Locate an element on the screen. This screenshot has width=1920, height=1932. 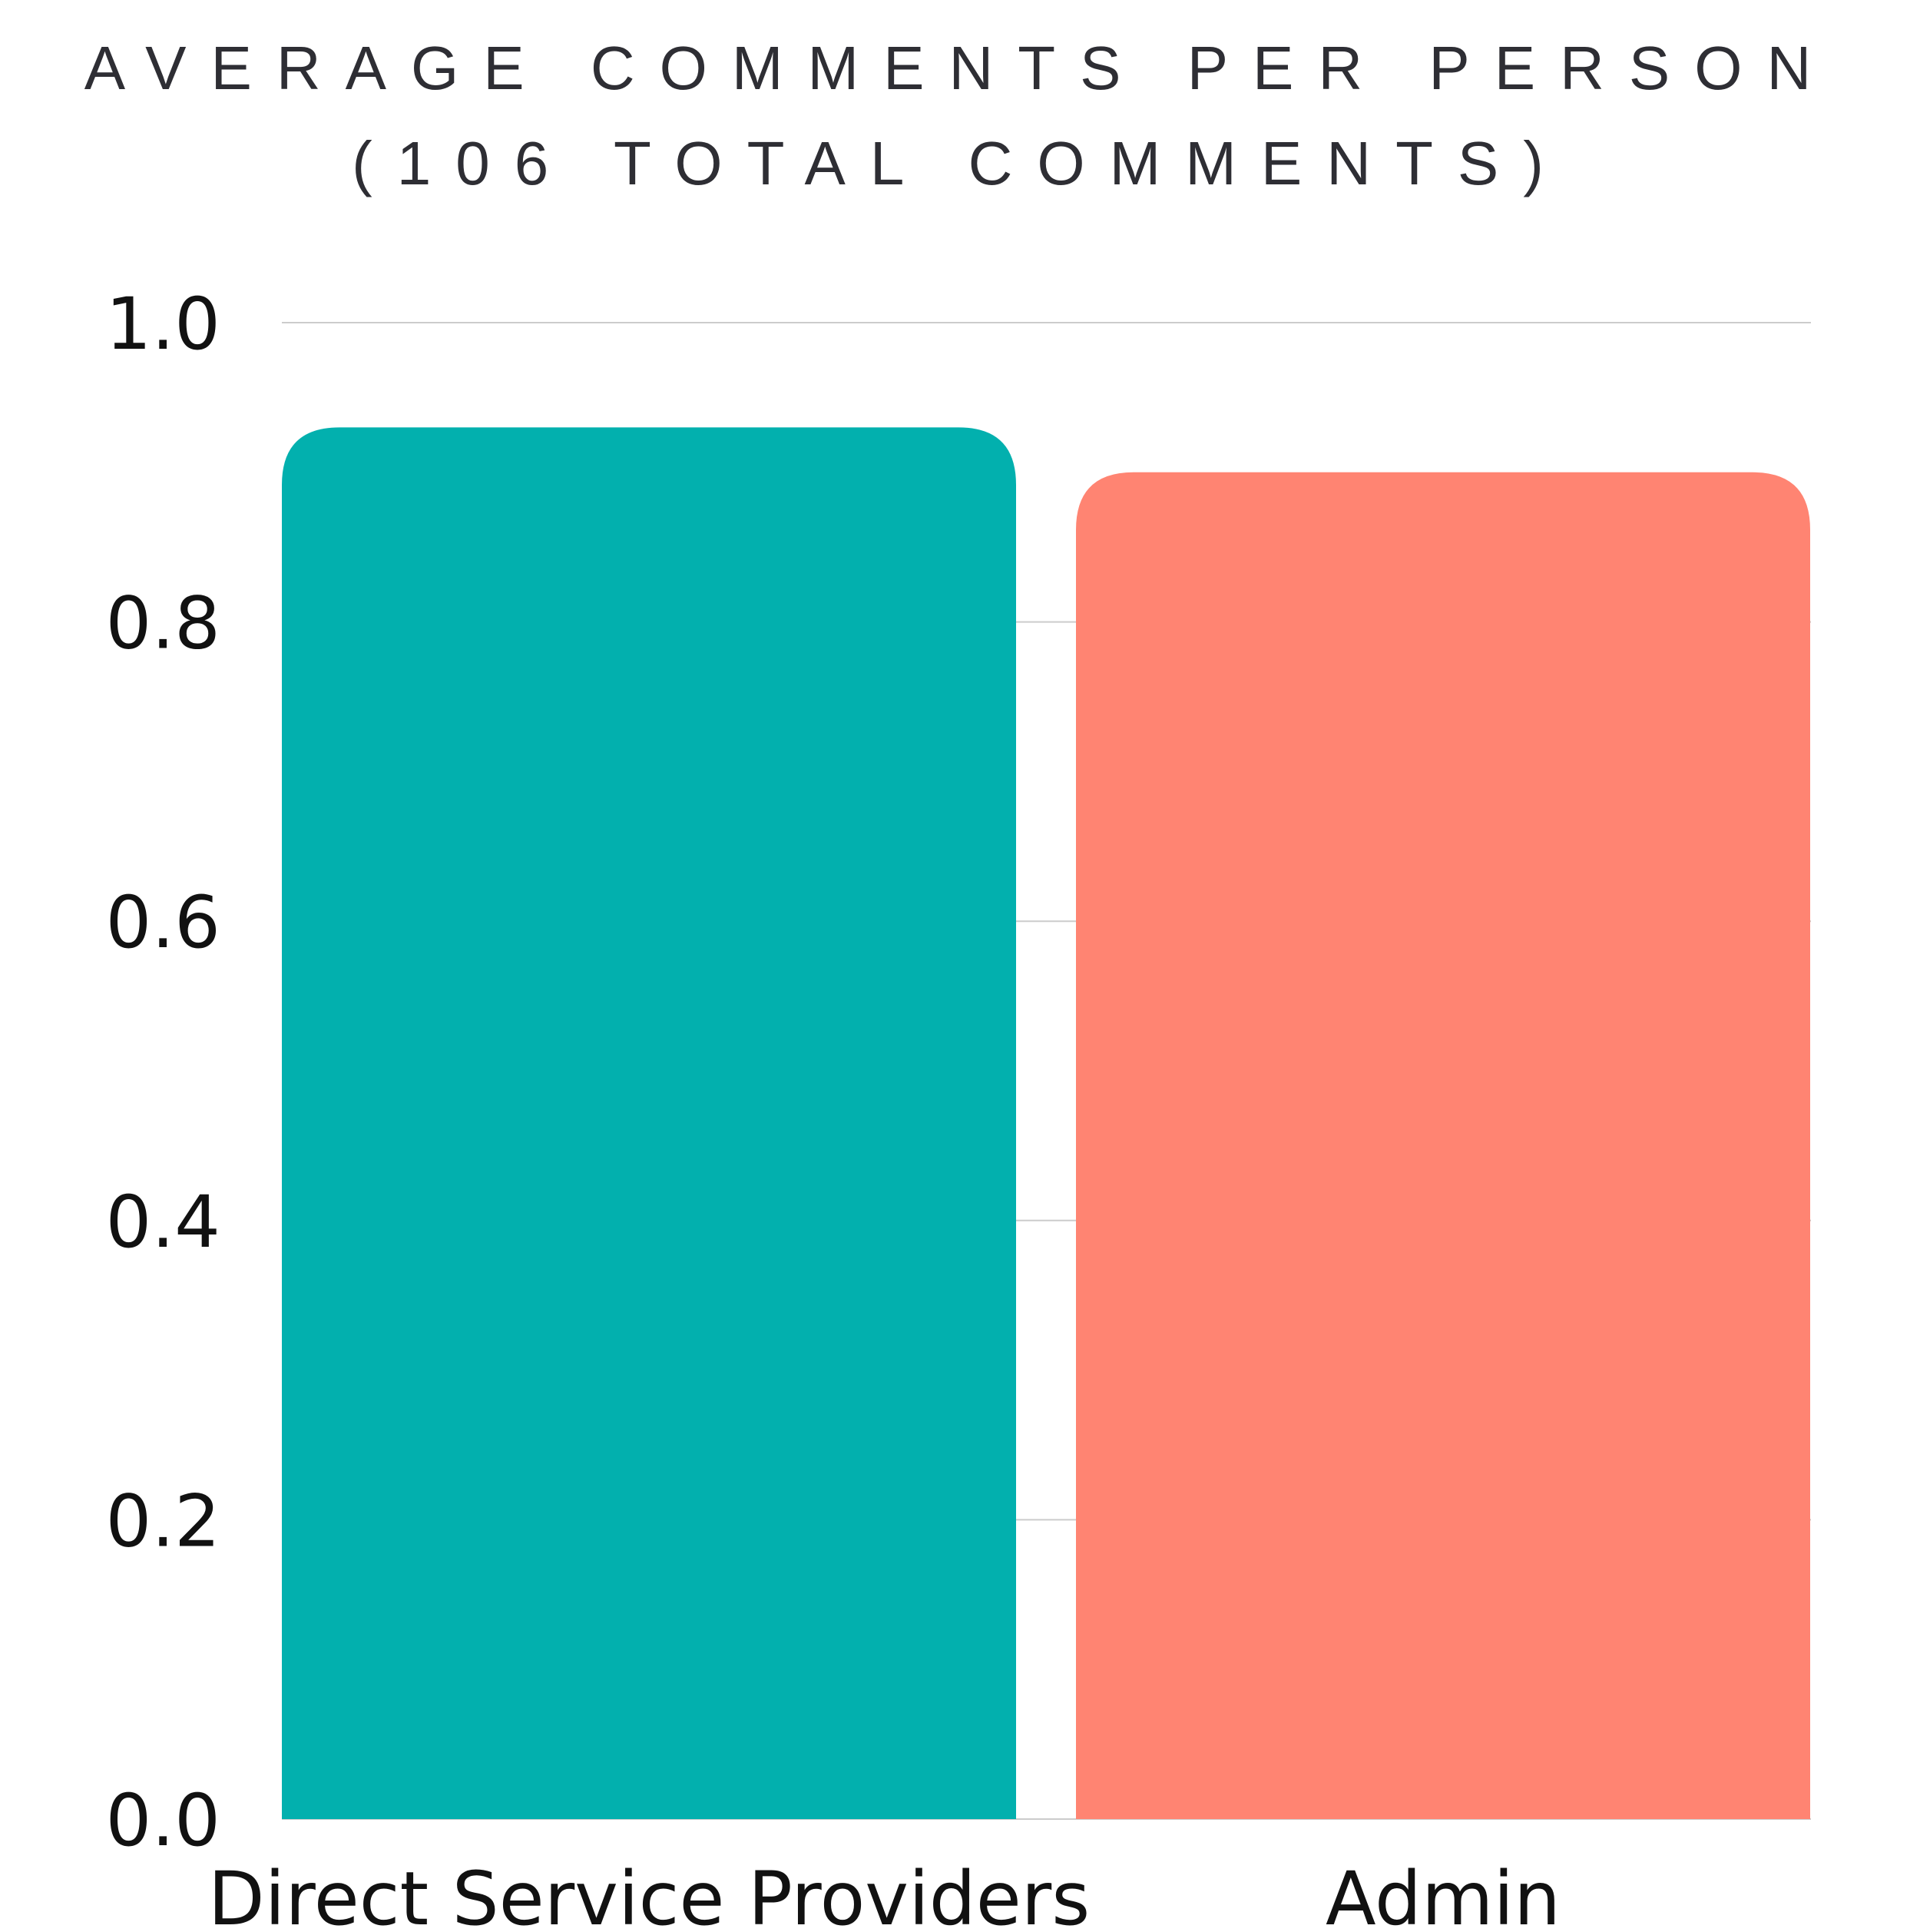
y-axis-tick-labels: 0.0 0.2 0.4 0.6 0.8 1.0 is located at coordinates (163, 1073).